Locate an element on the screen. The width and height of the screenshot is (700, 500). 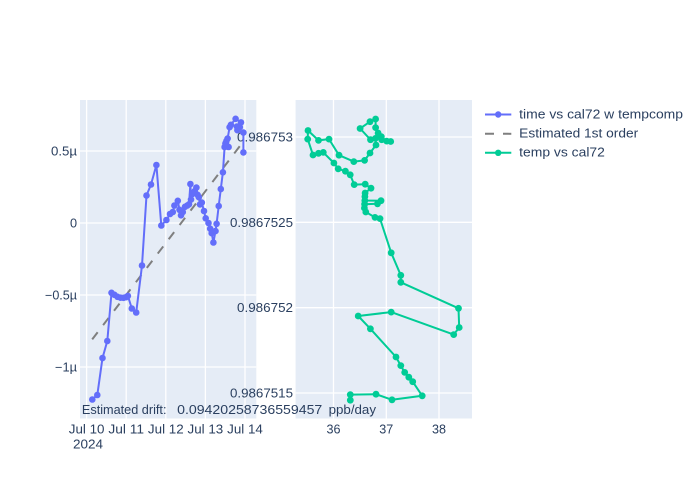
svg-text: −0.5µ is located at coordinates (61, 296).